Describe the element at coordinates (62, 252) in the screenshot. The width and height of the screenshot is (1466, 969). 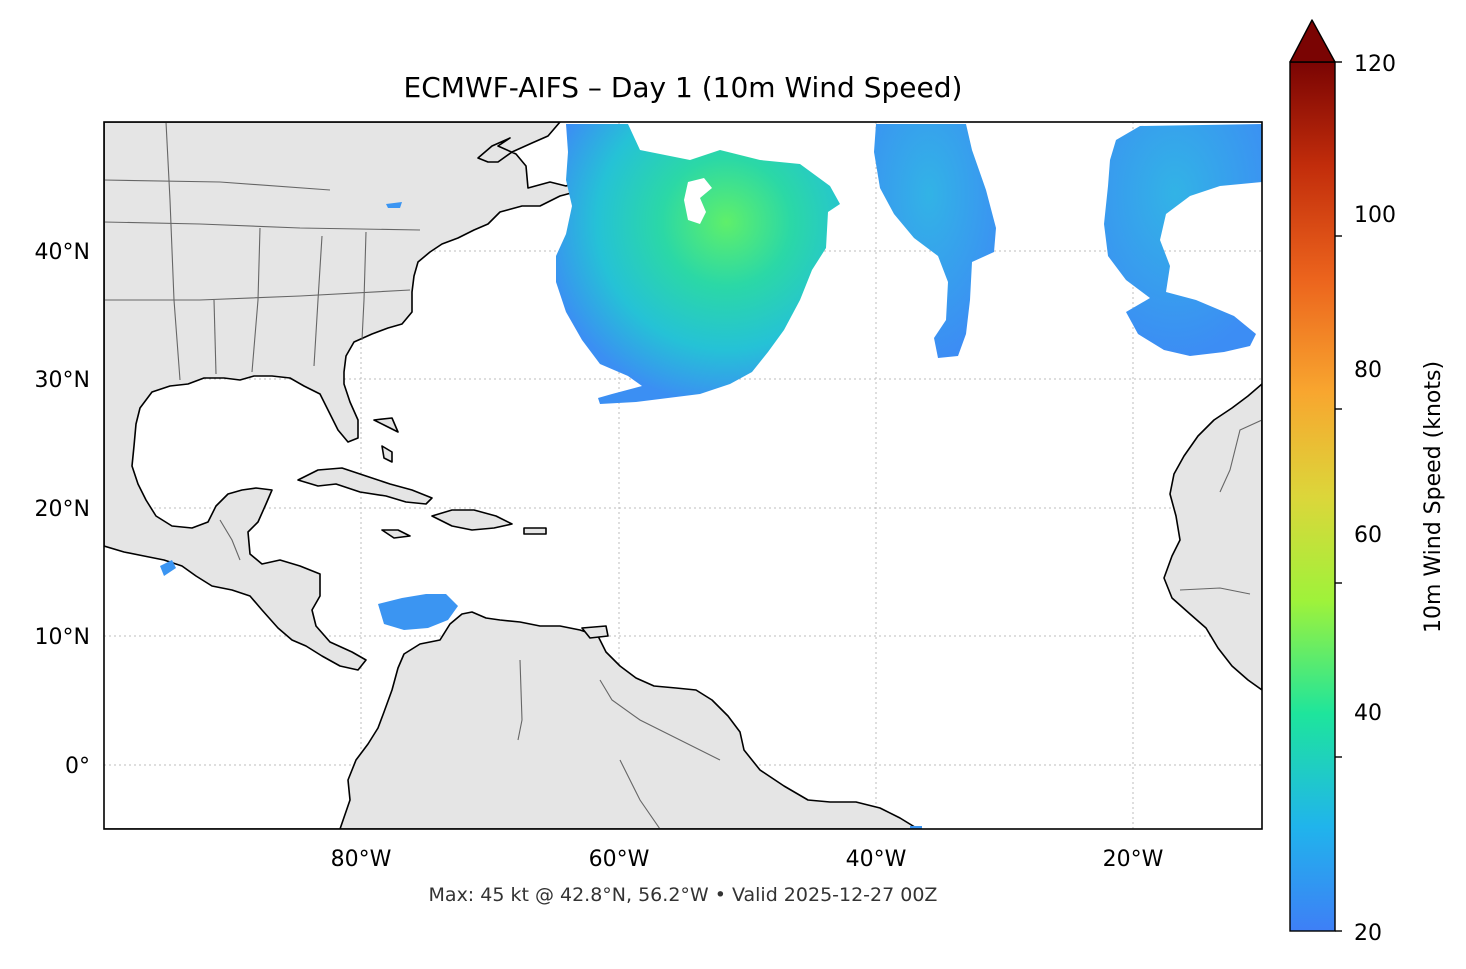
I see `lat-tick-label: 40°N` at that location.